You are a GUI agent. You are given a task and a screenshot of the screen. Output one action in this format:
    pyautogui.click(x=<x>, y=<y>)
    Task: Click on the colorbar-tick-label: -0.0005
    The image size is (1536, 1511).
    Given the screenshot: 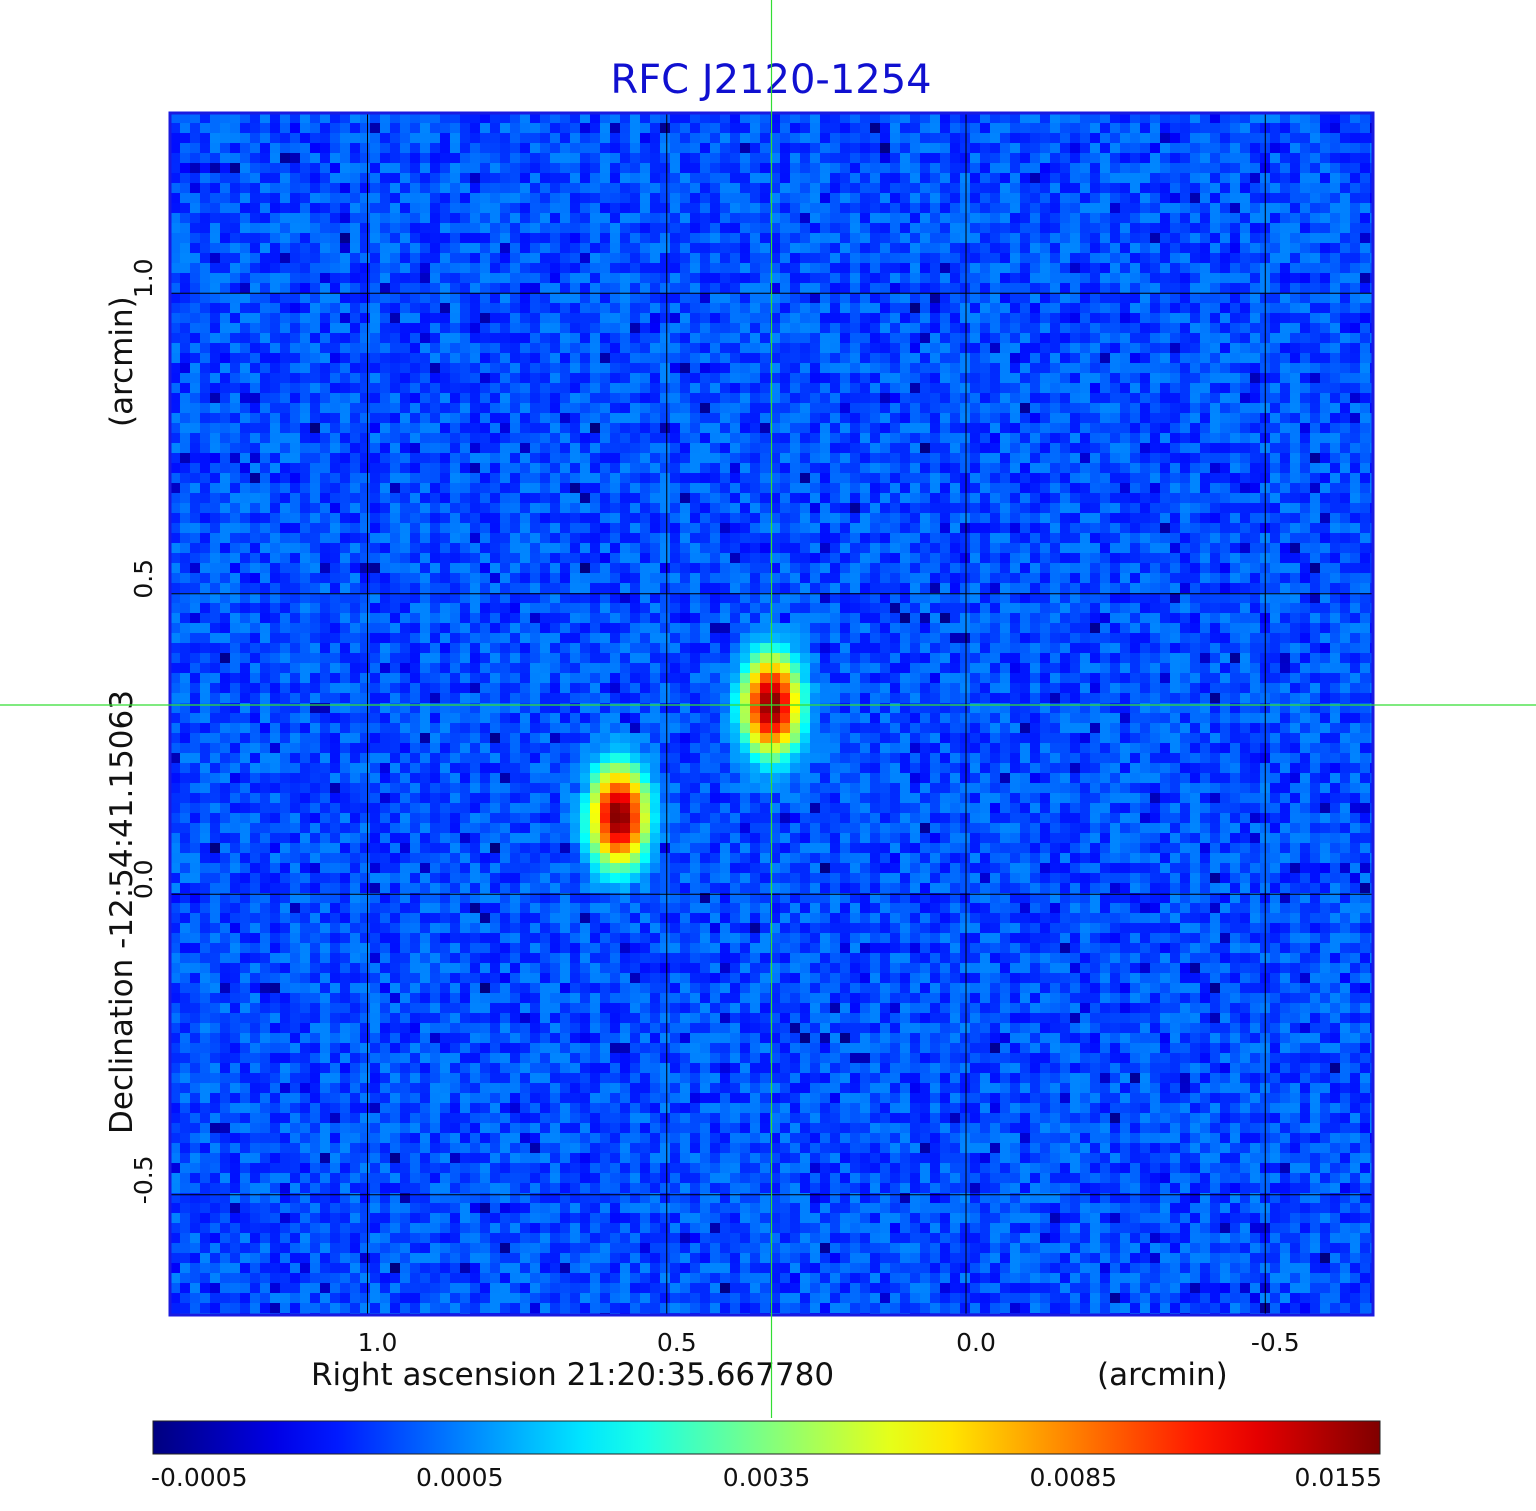 What is the action you would take?
    pyautogui.click(x=199, y=1477)
    